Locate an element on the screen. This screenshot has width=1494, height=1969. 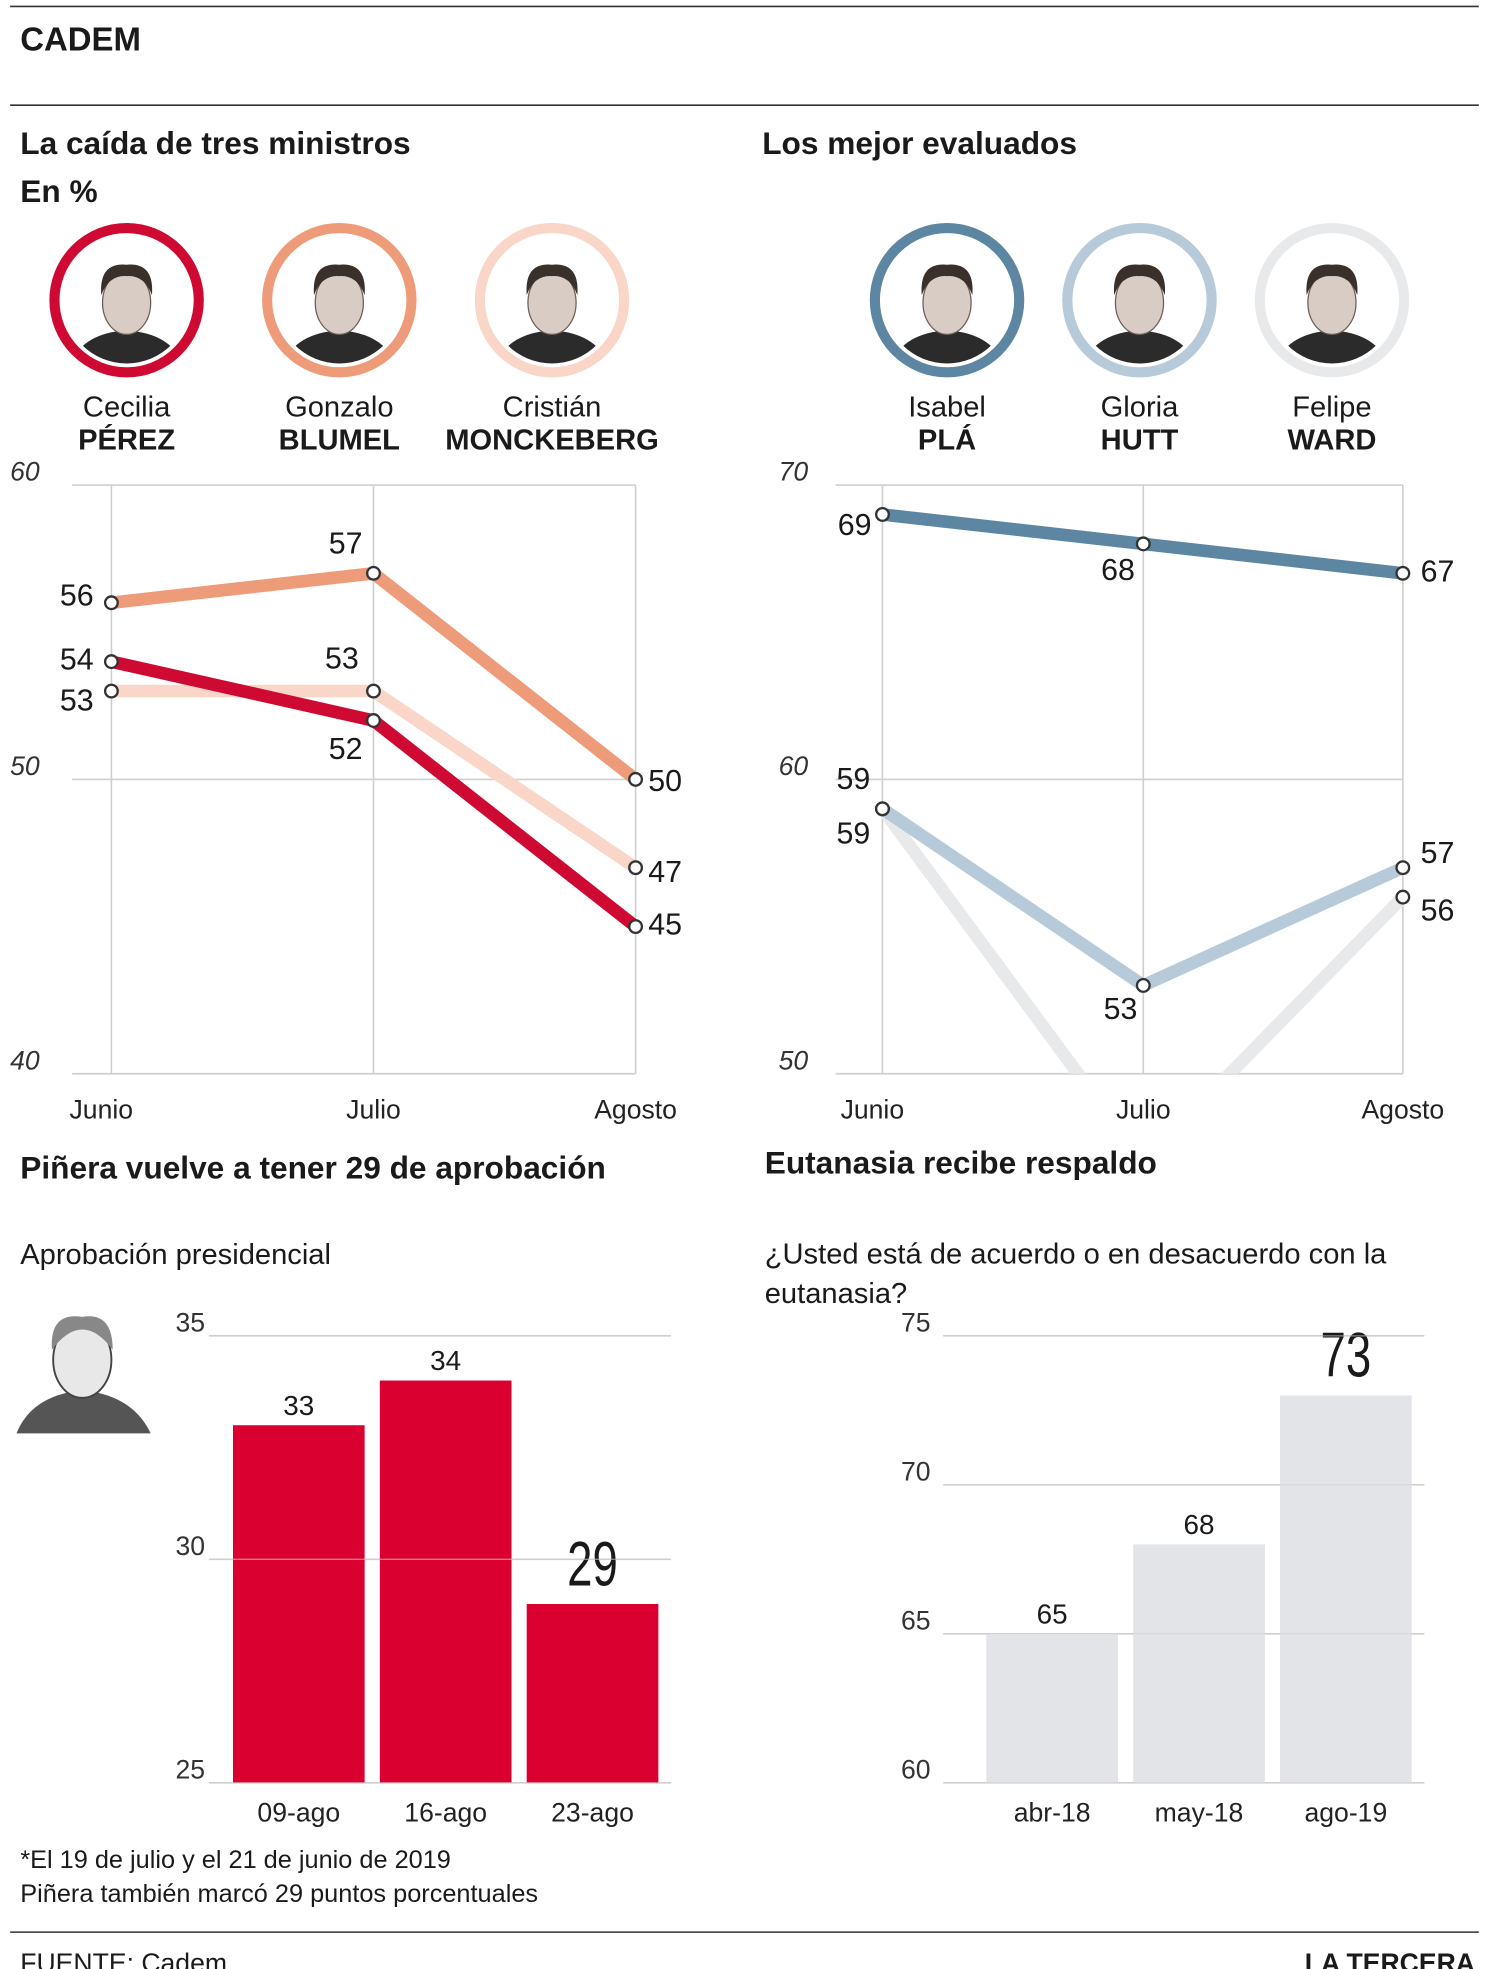
y-tick-label: 40 is located at coordinates (25, 1060).